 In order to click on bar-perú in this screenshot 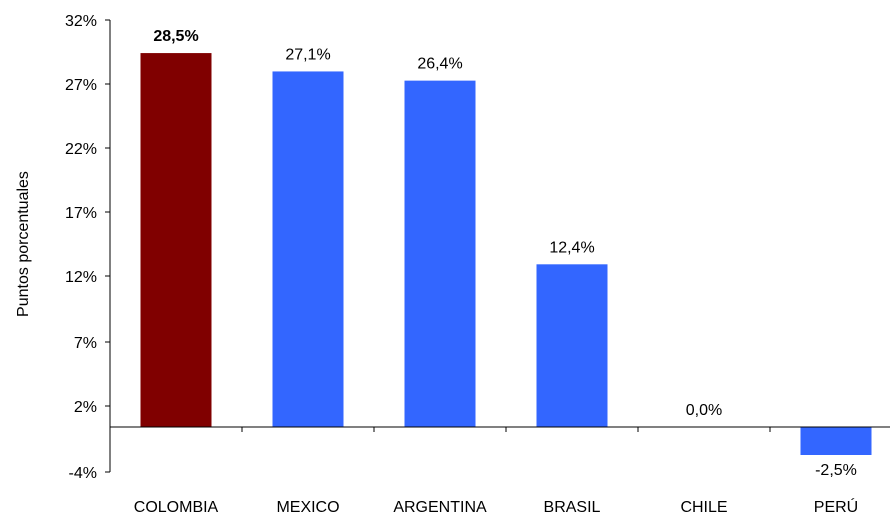, I will do `click(836, 441)`.